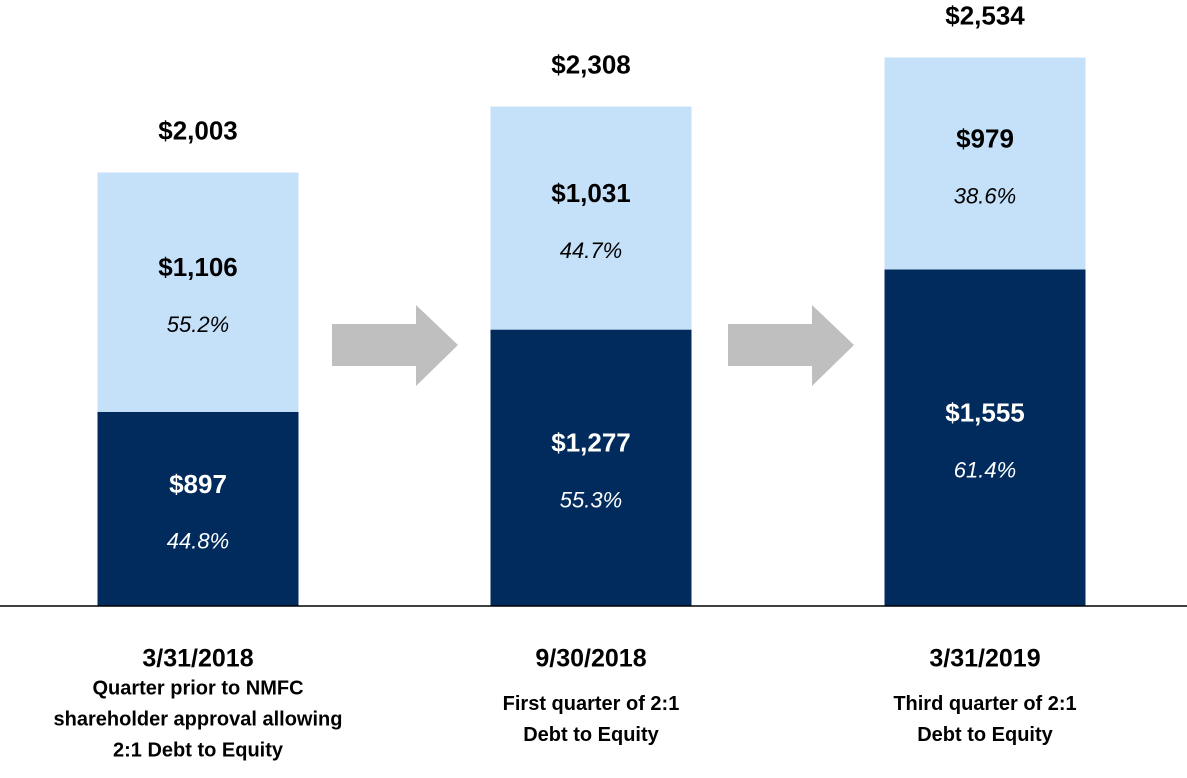 The image size is (1187, 778). What do you see at coordinates (985, 413) in the screenshot?
I see `value-label: $1,555` at bounding box center [985, 413].